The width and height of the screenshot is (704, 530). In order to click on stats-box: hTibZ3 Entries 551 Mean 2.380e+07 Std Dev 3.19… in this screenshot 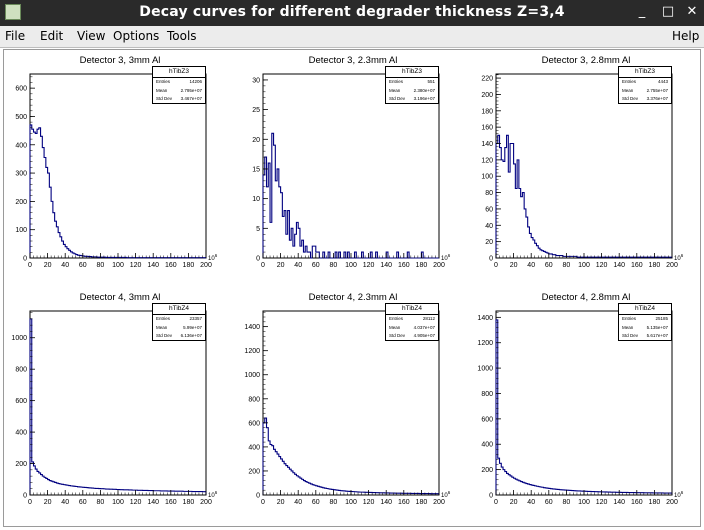, I will do `click(412, 85)`.